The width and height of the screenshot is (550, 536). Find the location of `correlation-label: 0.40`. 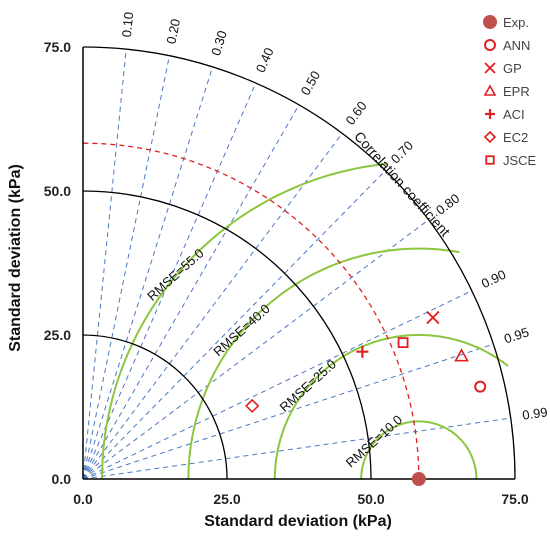

correlation-label: 0.40 is located at coordinates (265, 59).